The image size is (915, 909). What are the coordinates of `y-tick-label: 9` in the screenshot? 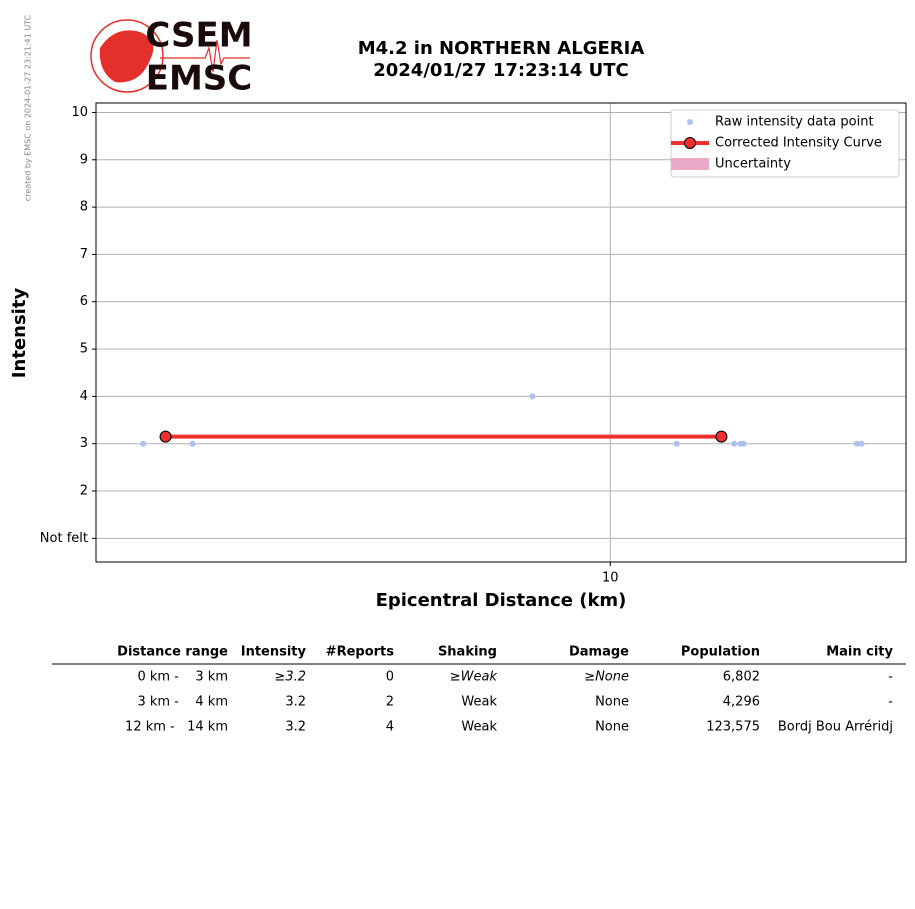 It's located at (84, 159).